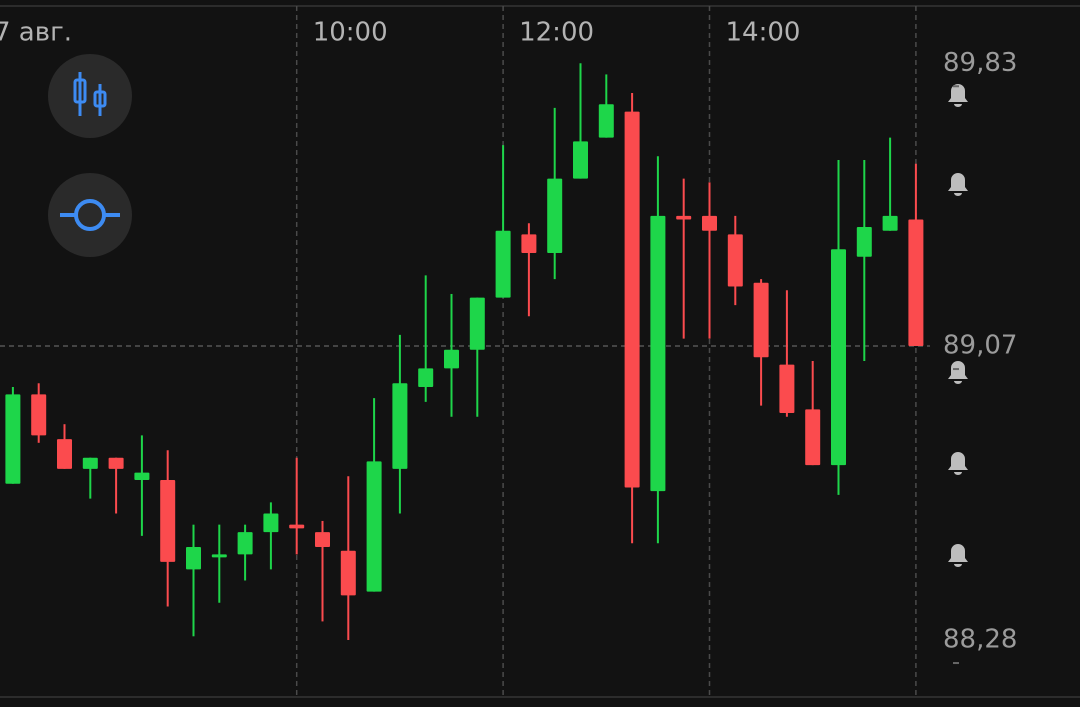  I want to click on x-tick-label: 7 авг., so click(36, 33).